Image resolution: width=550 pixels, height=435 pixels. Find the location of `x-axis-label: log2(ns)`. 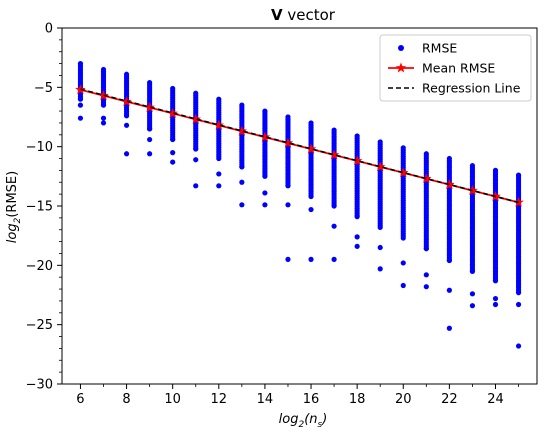

x-axis-label: log2(ns) is located at coordinates (303, 421).